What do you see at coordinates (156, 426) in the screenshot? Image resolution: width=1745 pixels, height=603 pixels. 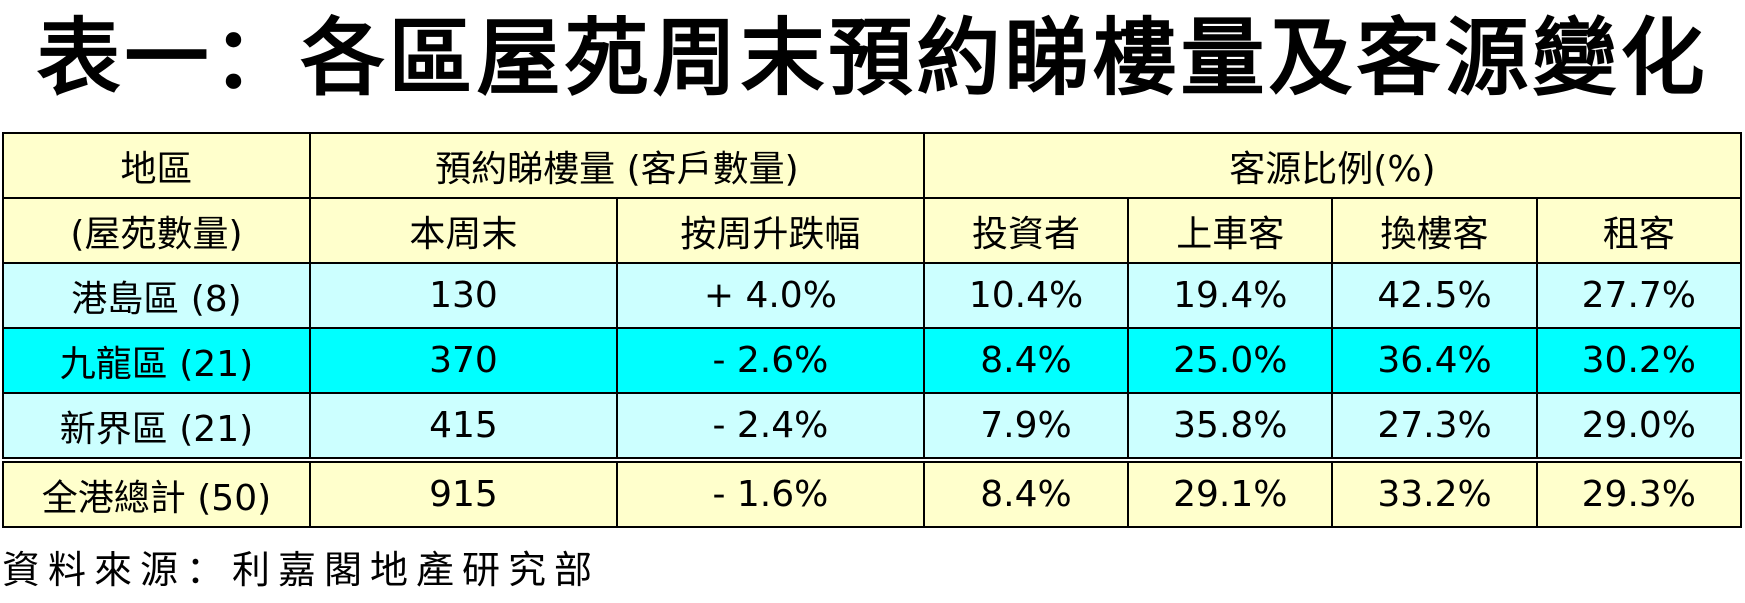 I see `region-cell: 新界區 (21)` at bounding box center [156, 426].